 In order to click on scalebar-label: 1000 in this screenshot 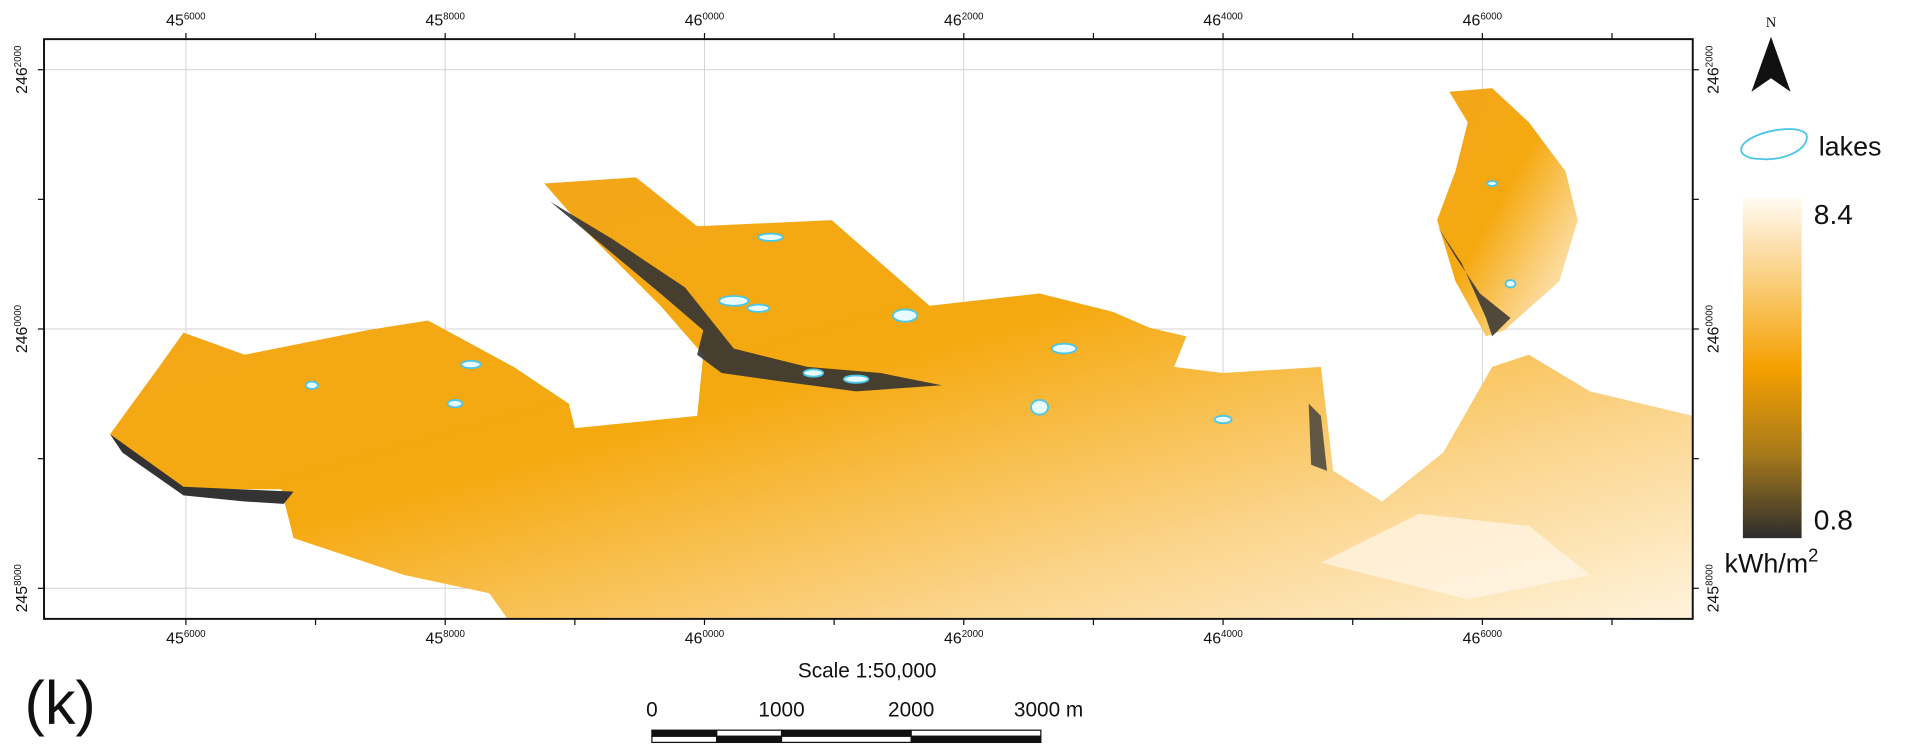, I will do `click(781, 710)`.